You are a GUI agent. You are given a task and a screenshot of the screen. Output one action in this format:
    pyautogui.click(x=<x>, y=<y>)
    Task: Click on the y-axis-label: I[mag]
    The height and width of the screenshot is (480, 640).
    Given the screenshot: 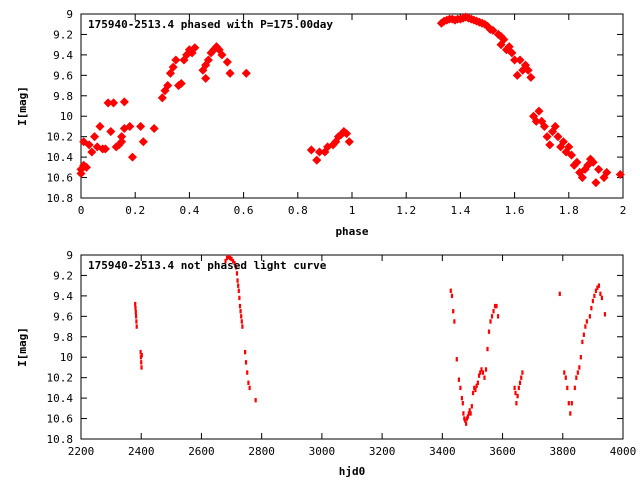 What is the action you would take?
    pyautogui.click(x=22, y=347)
    